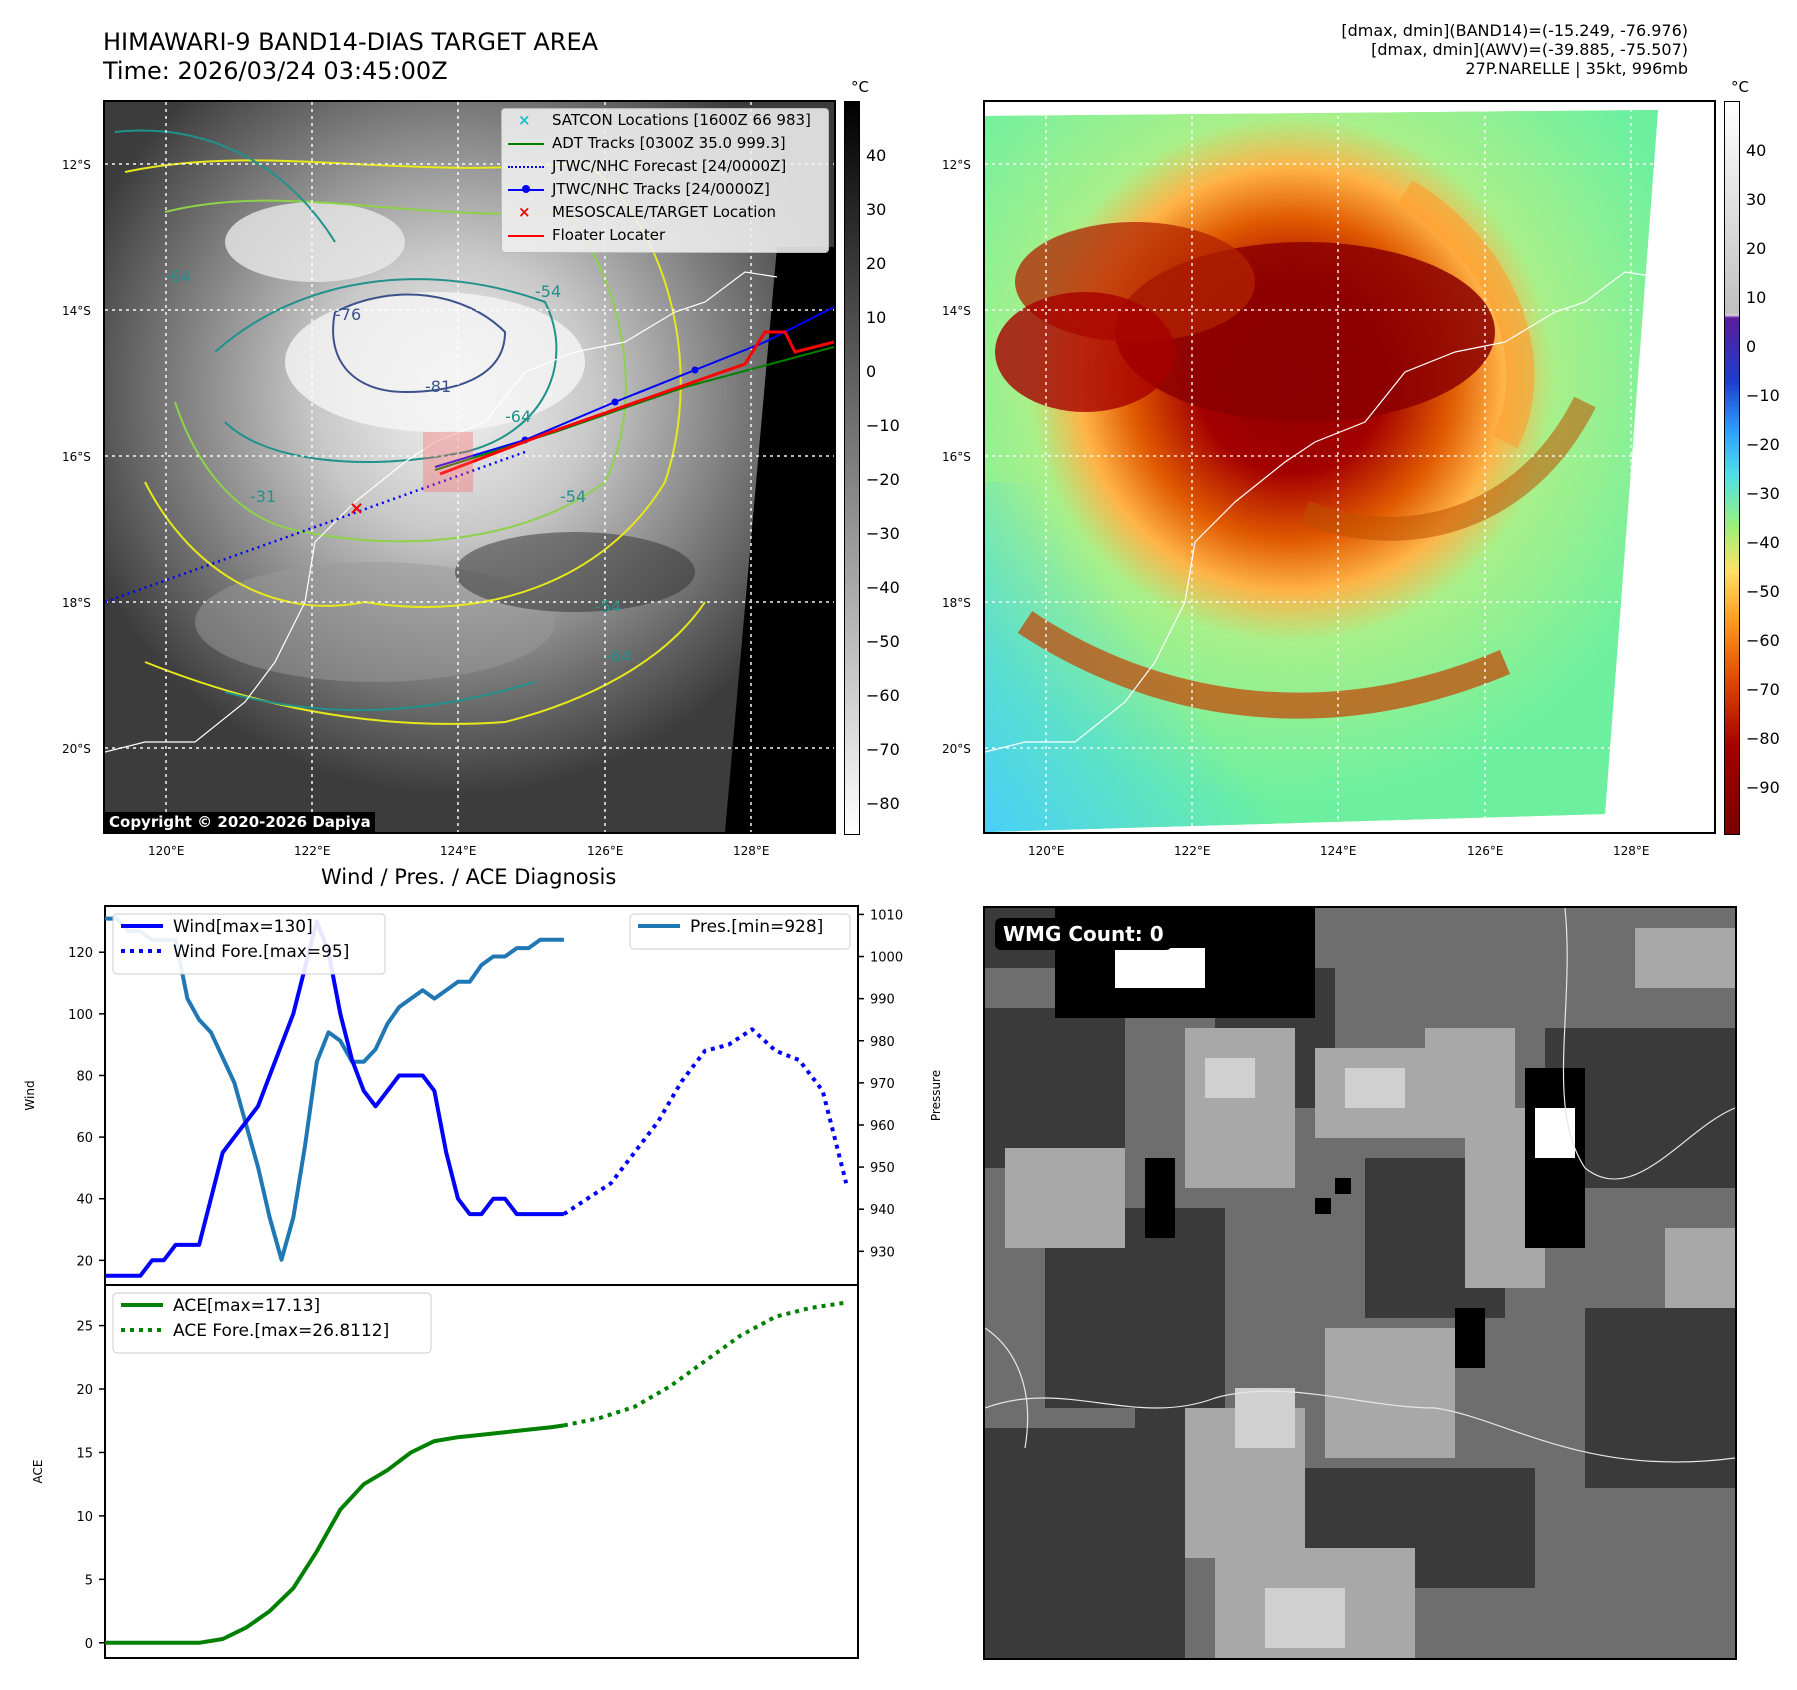 This screenshot has height=1690, width=1797. I want to click on jtwc-forecast-line, so click(315, 527).